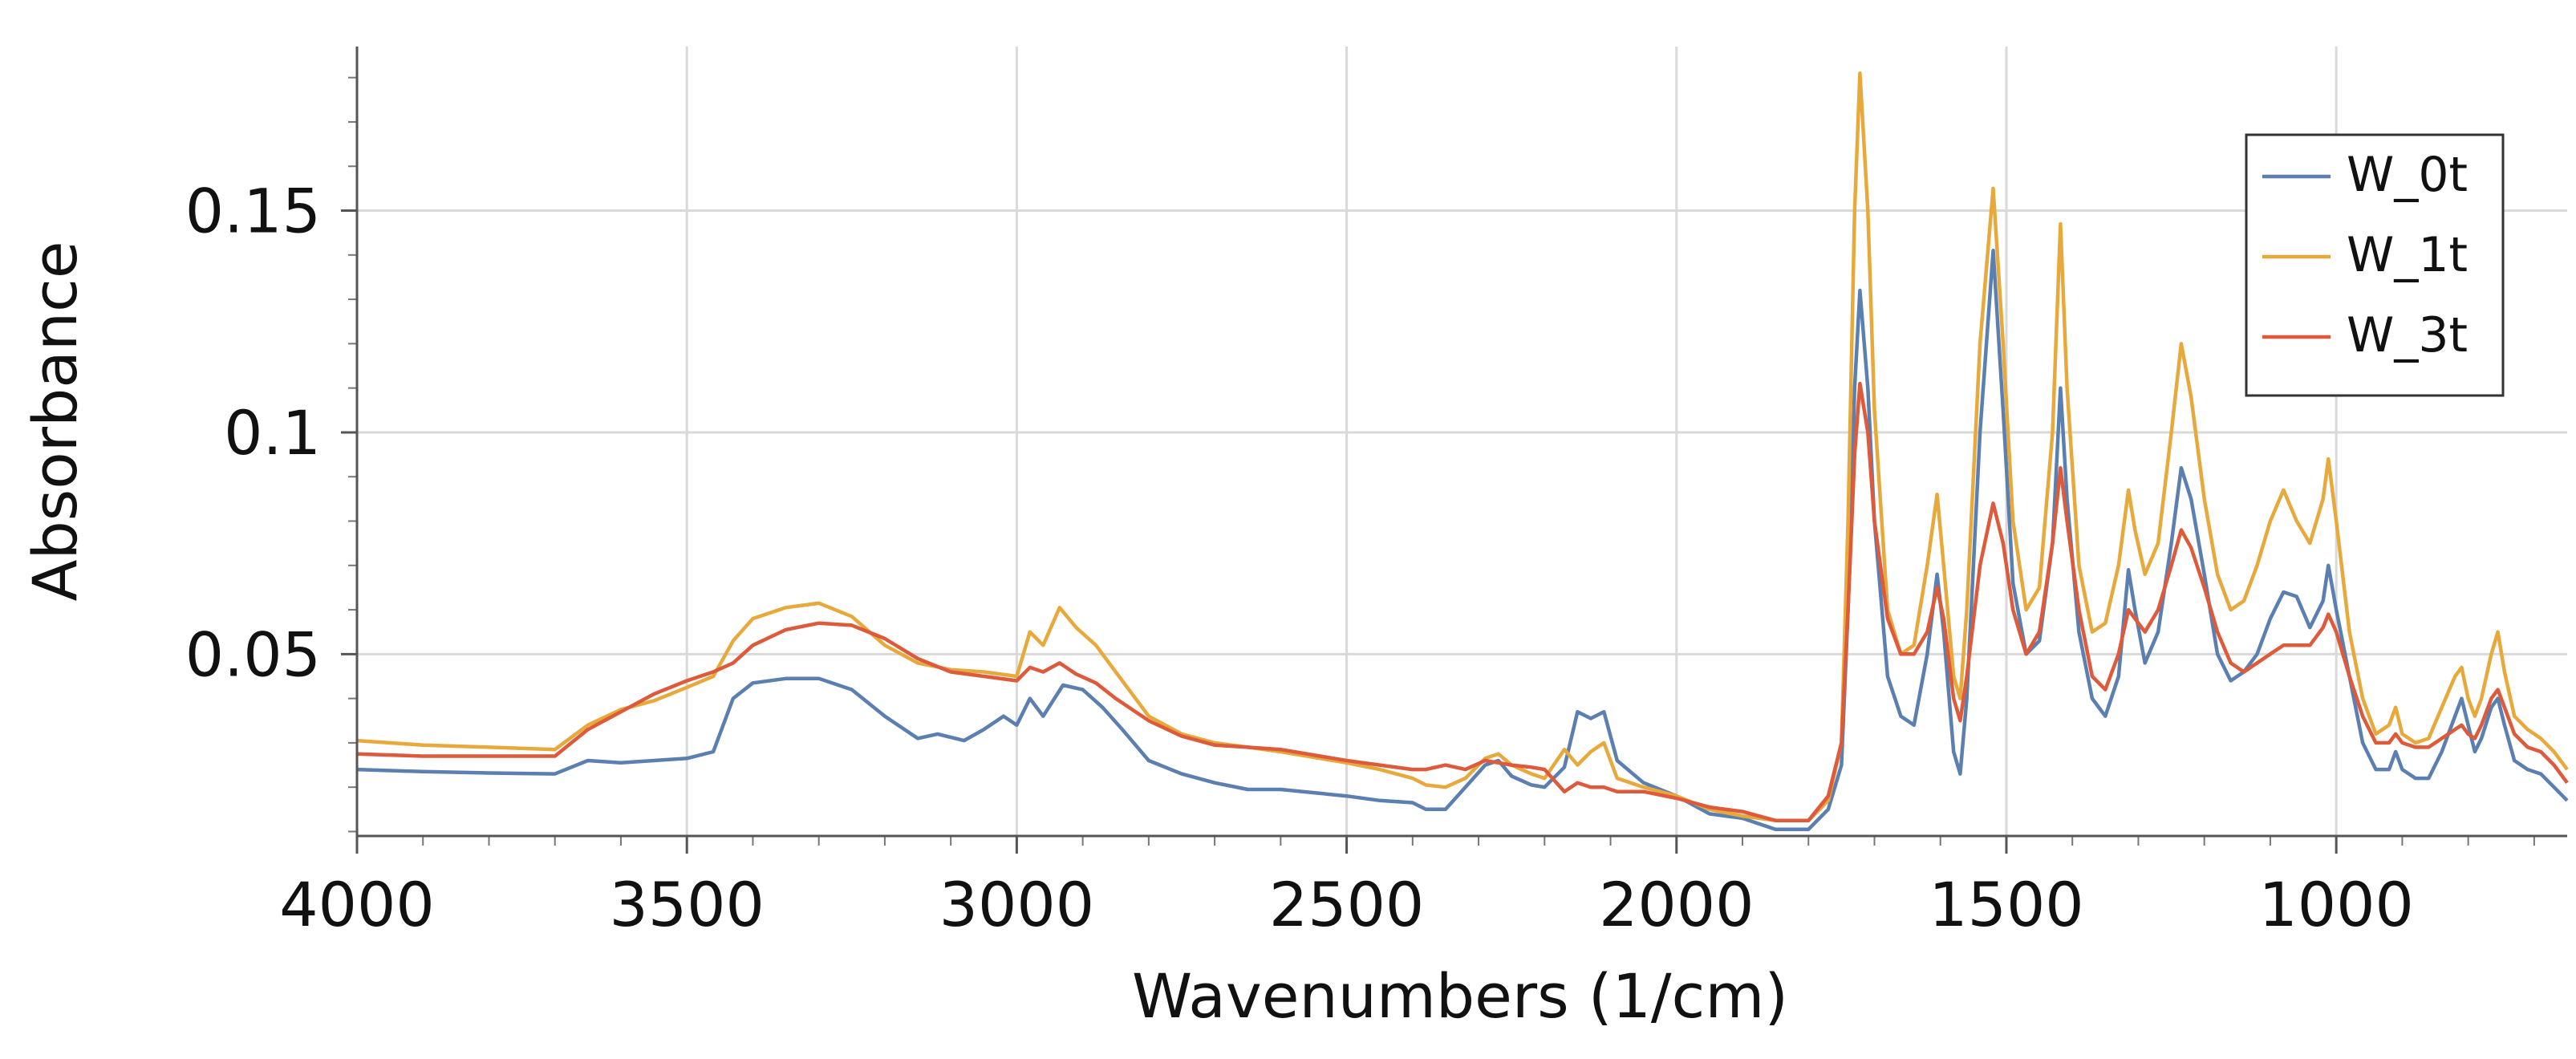  What do you see at coordinates (55, 421) in the screenshot?
I see `y-axis-label: Absorbance` at bounding box center [55, 421].